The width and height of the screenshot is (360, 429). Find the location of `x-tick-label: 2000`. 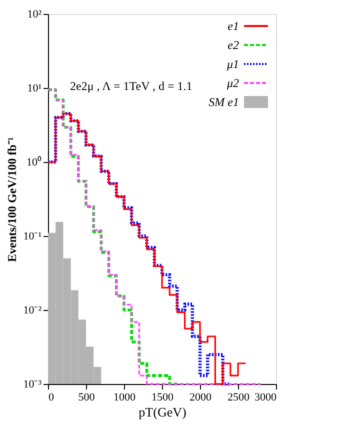

x-tick-label: 2000 is located at coordinates (201, 398).